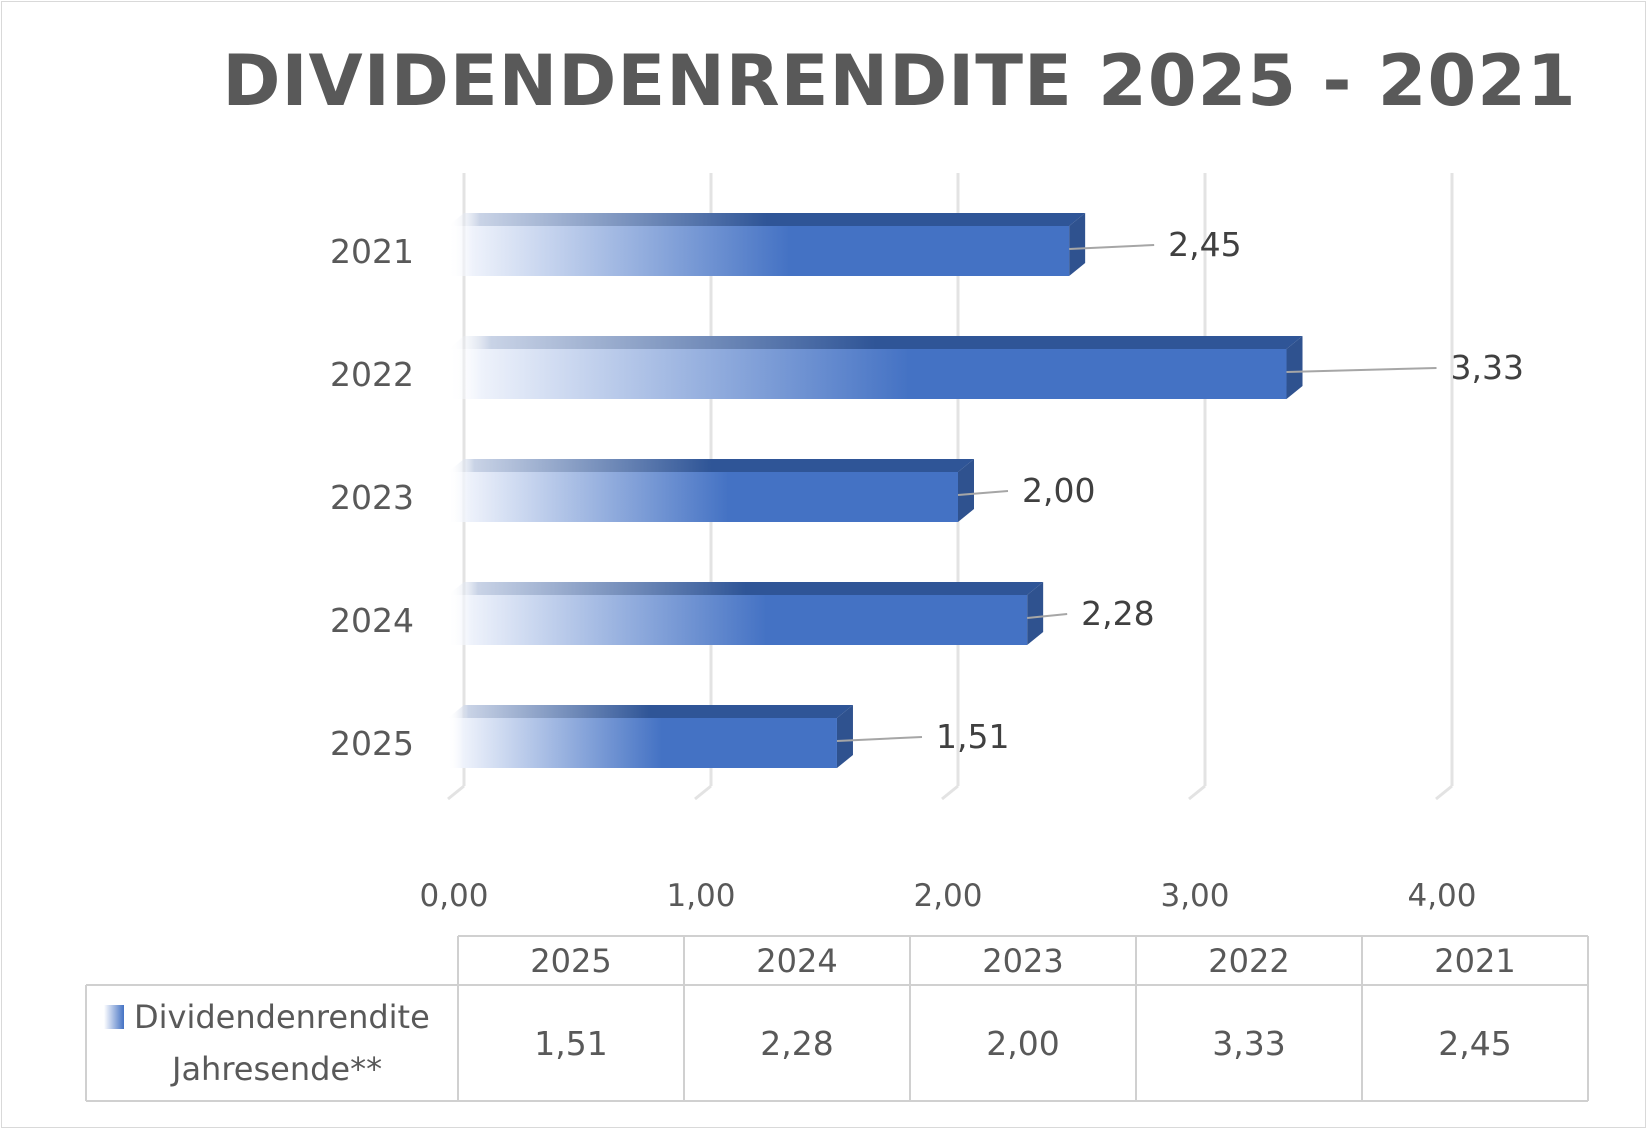  What do you see at coordinates (372, 743) in the screenshot?
I see `y-tick-label: 2025` at bounding box center [372, 743].